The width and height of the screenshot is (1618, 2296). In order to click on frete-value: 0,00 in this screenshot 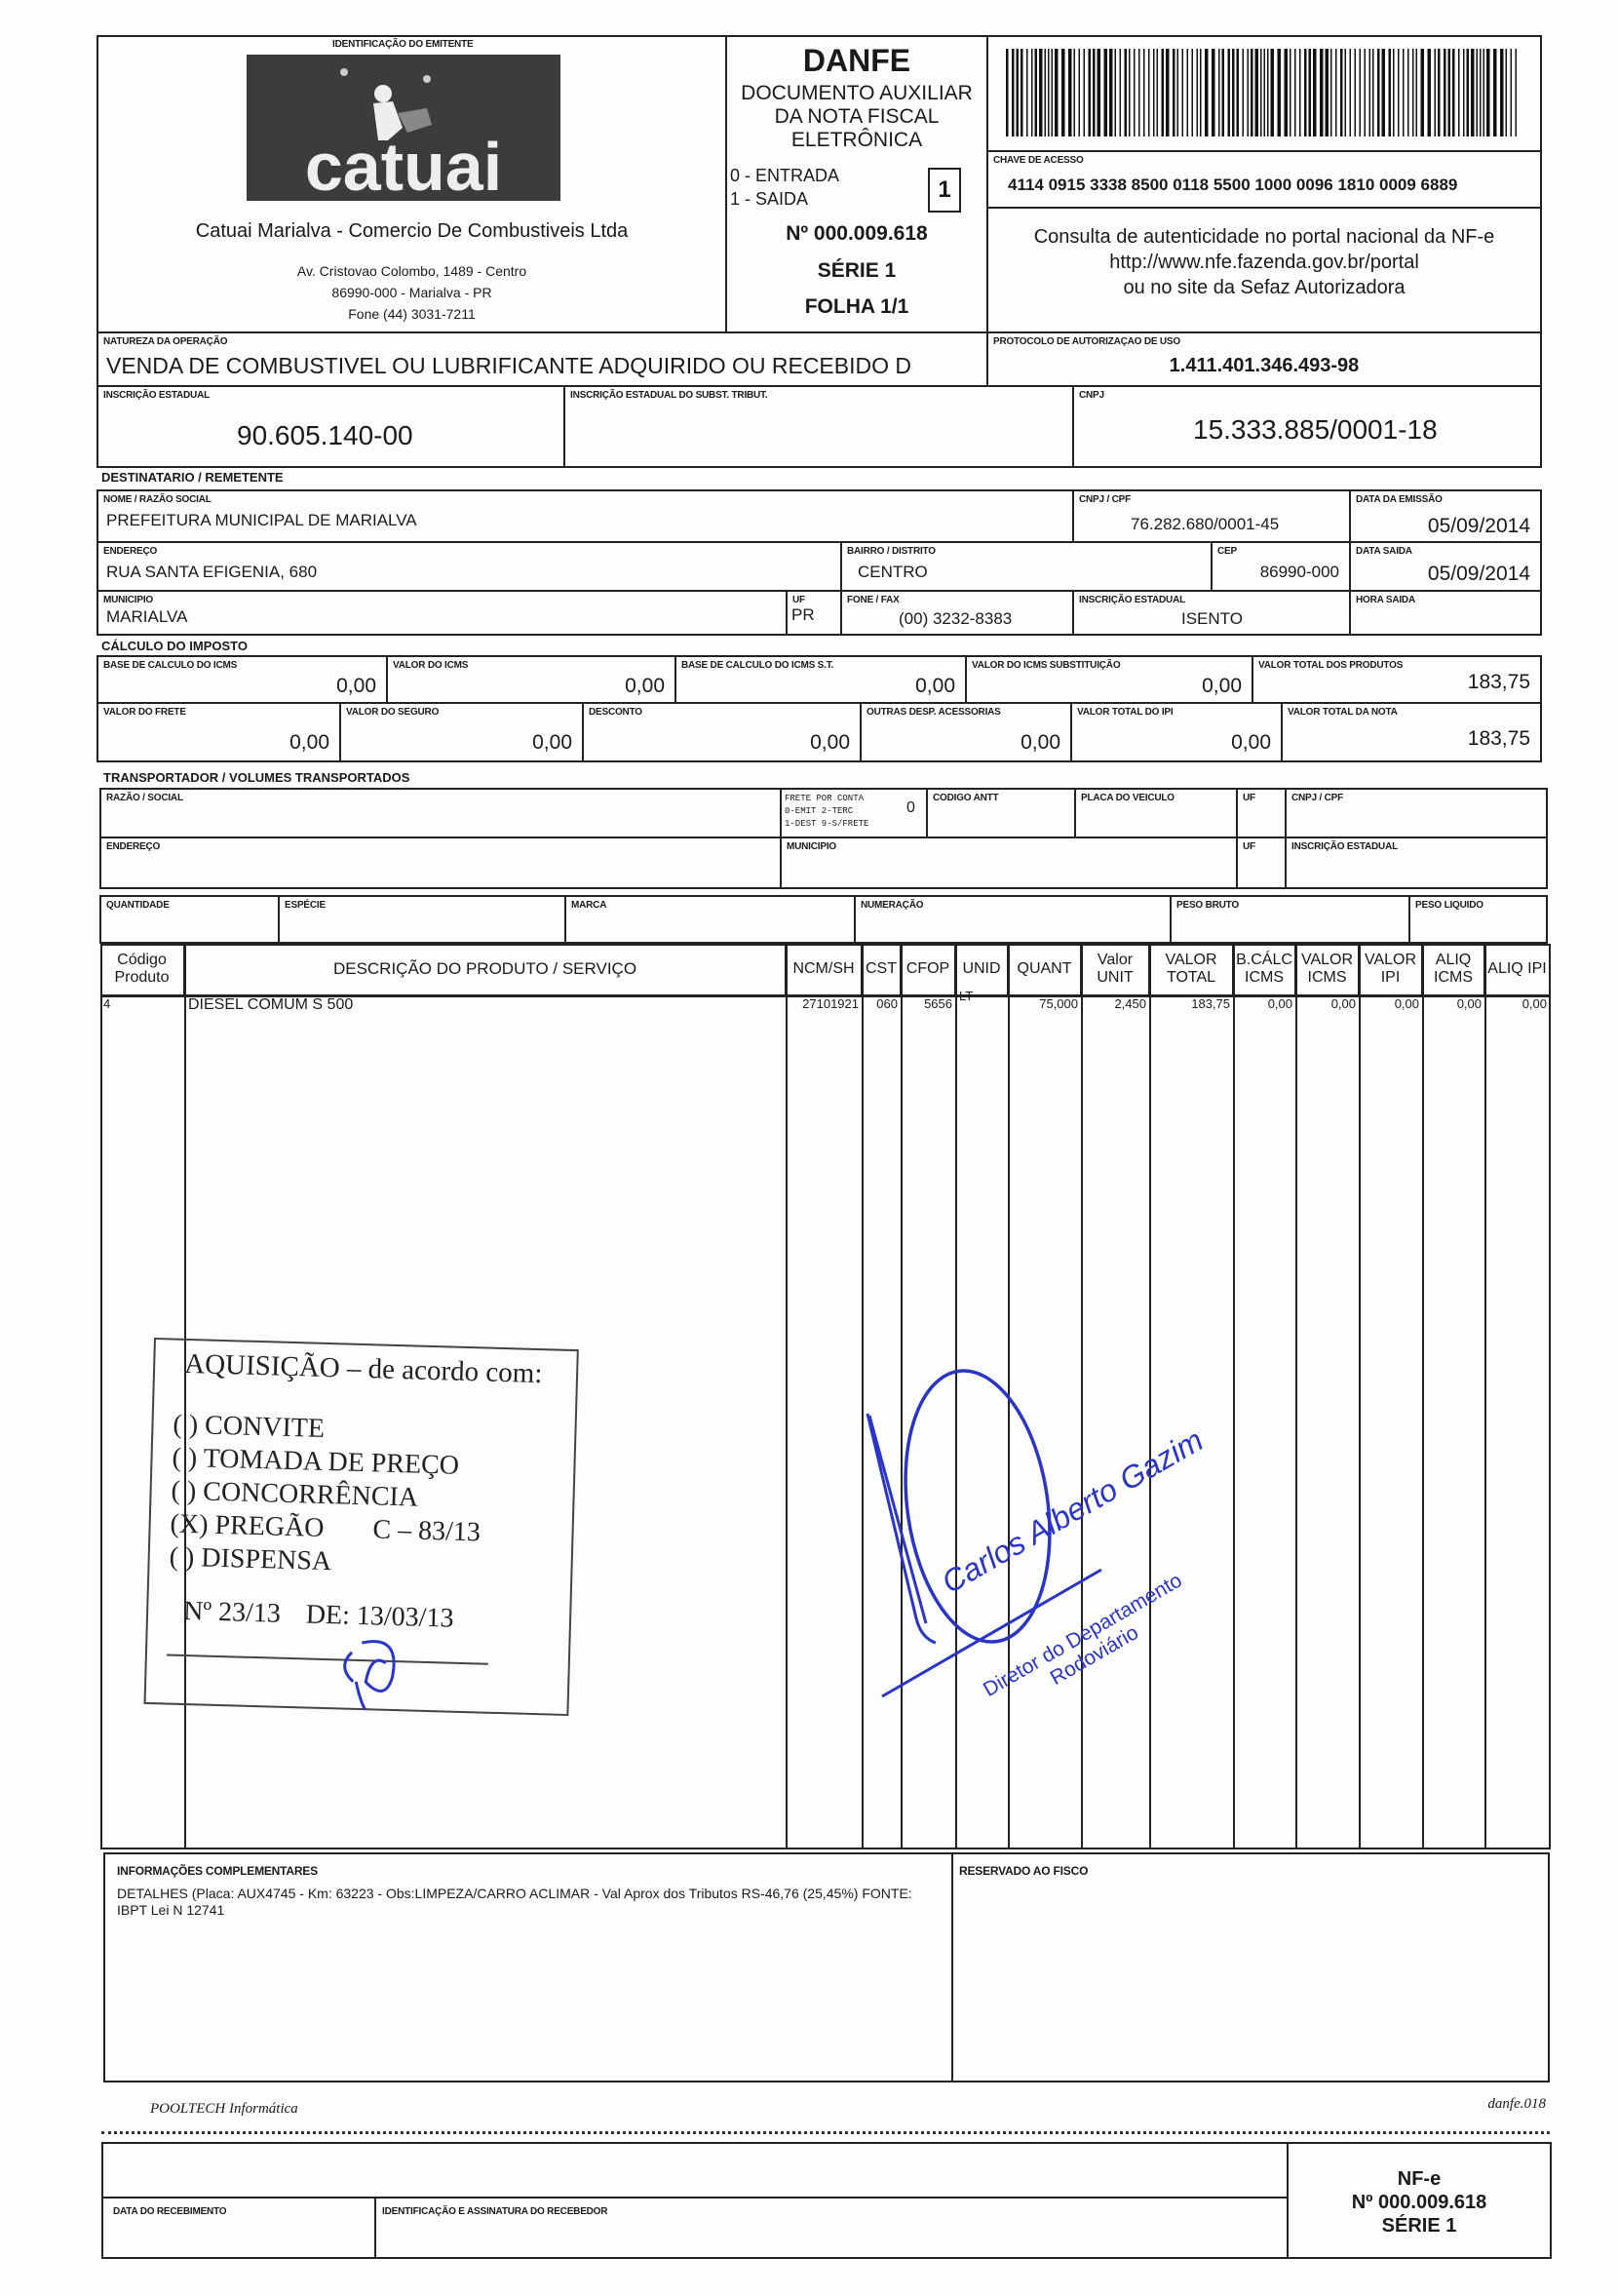, I will do `click(309, 743)`.